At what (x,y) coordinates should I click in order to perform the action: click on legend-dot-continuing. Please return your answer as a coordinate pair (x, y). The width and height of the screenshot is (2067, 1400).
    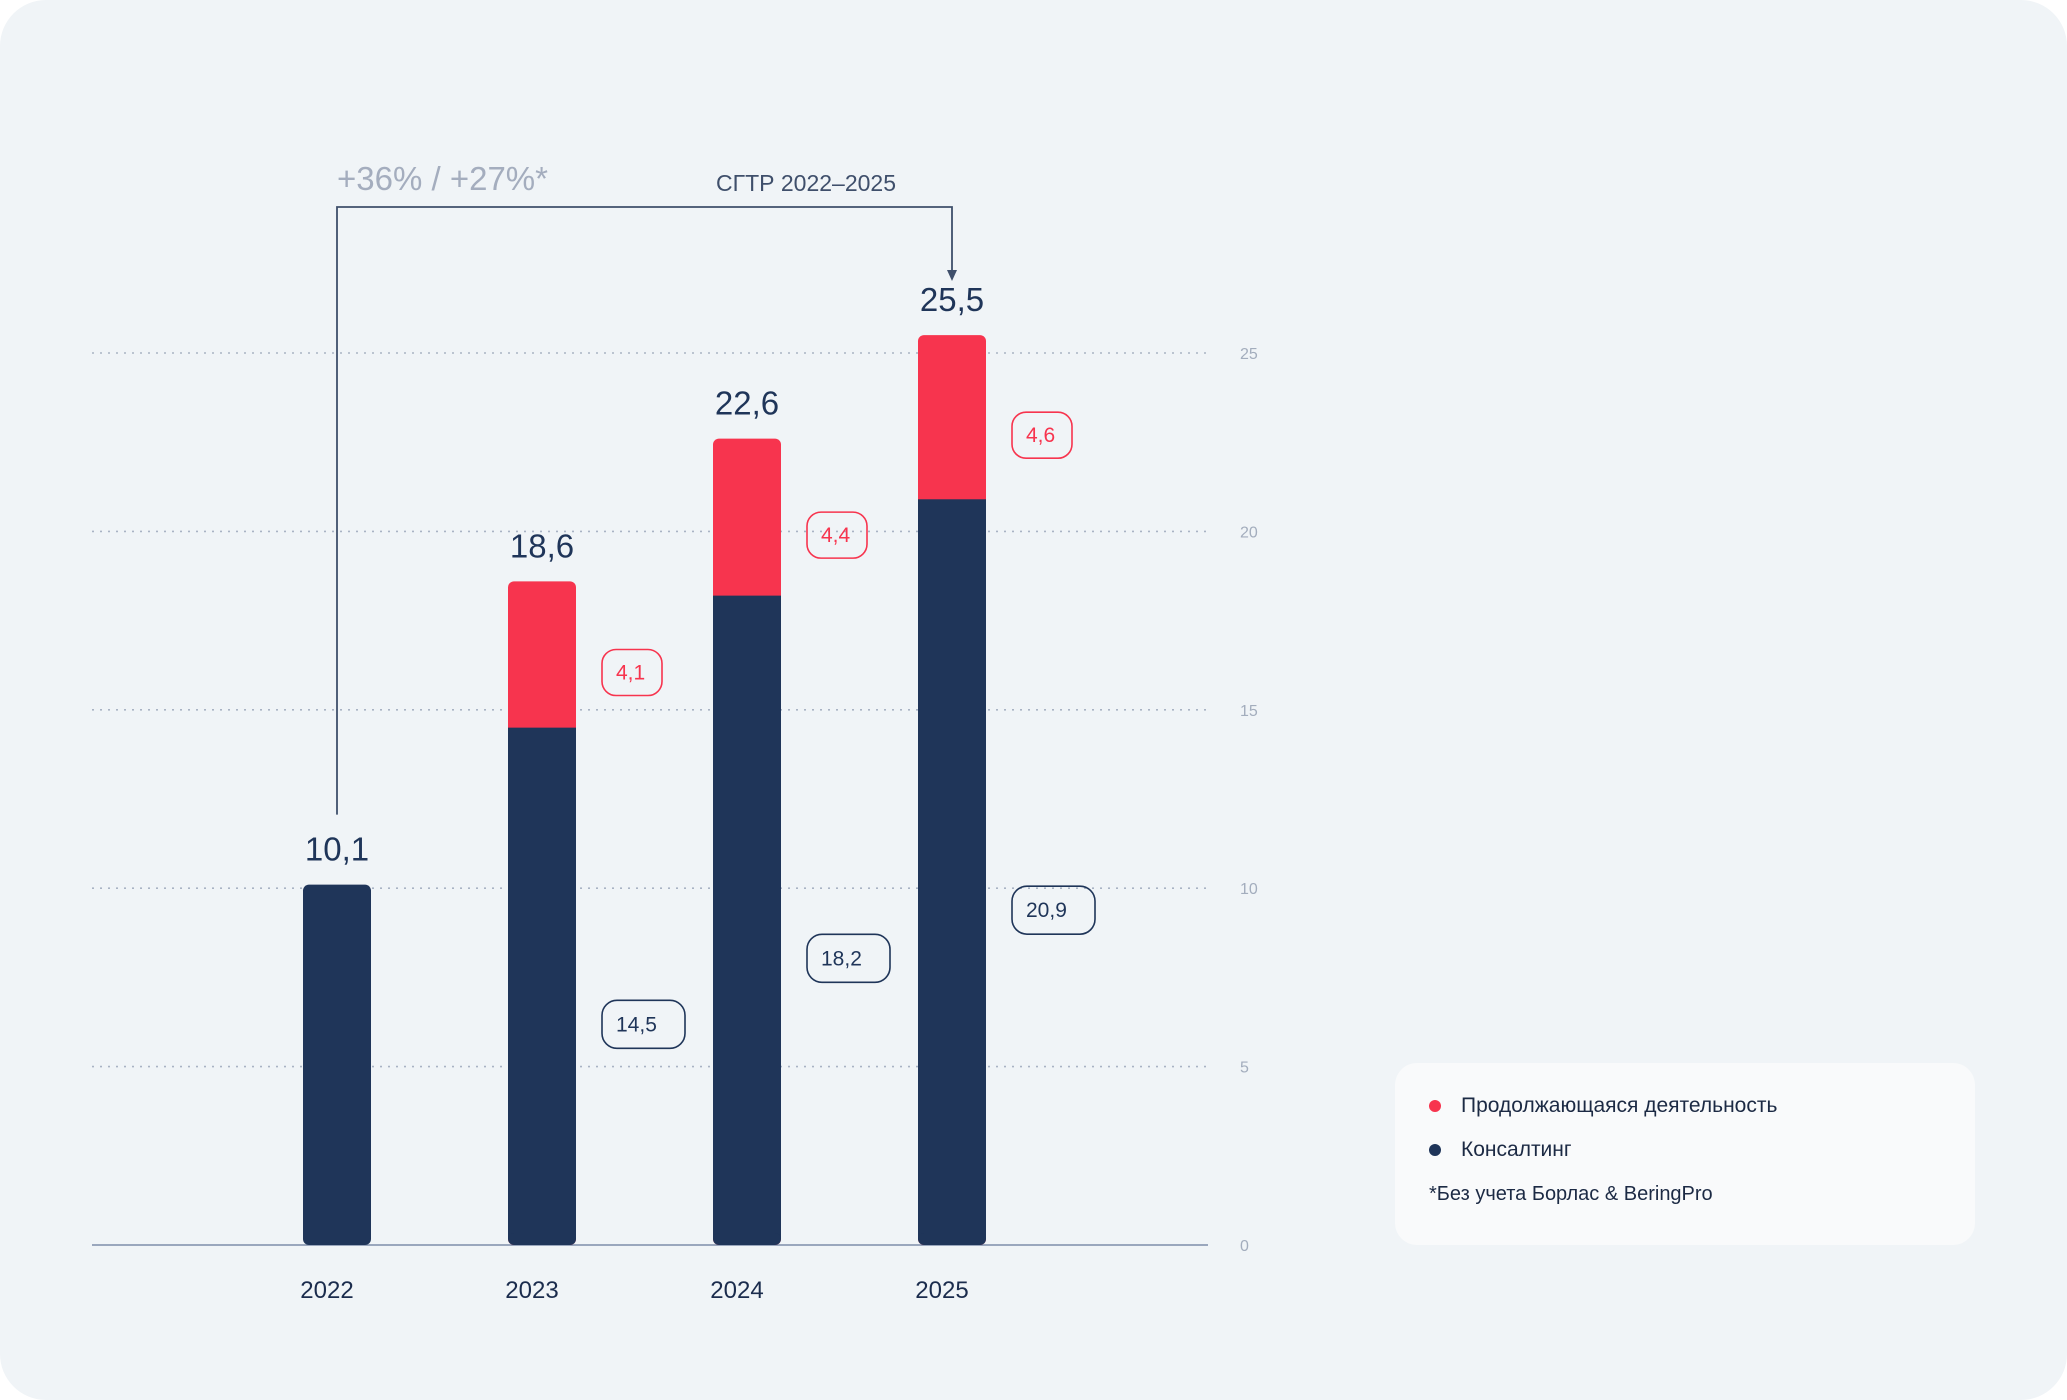
    Looking at the image, I should click on (1435, 1106).